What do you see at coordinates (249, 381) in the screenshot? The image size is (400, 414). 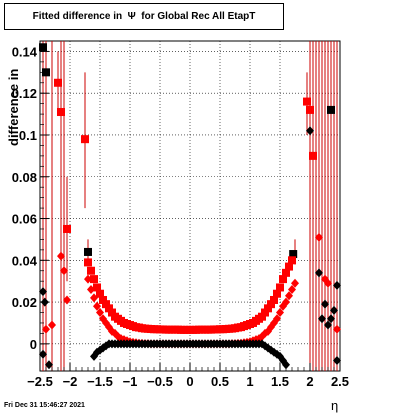 I see `x-tick-label: 1` at bounding box center [249, 381].